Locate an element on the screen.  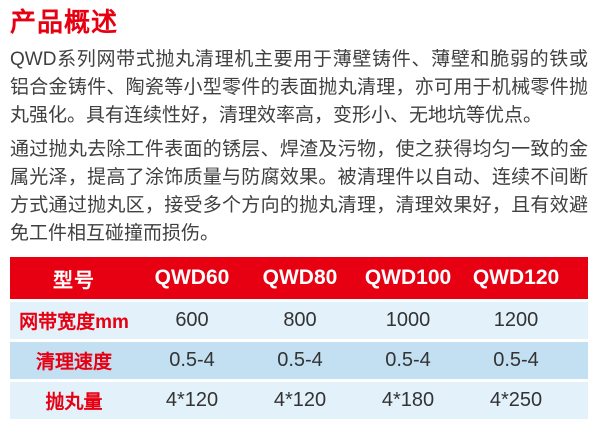
header-cell-qwd60: QWD60 is located at coordinates (192, 277).